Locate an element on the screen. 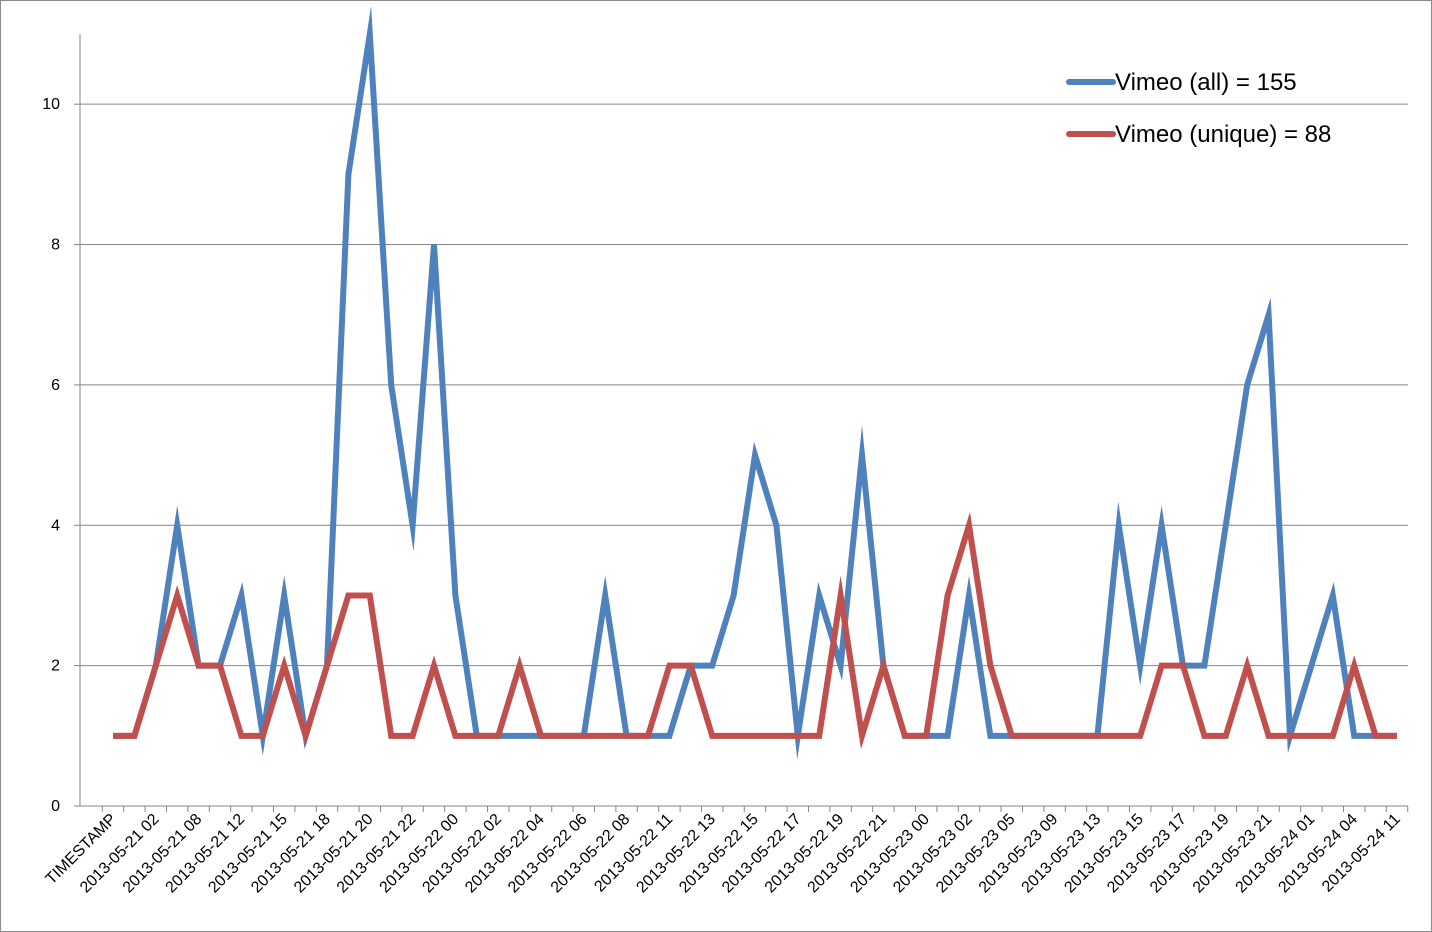 The height and width of the screenshot is (932, 1432). x-tick-label: 2013-05-24 11 is located at coordinates (1361, 853).